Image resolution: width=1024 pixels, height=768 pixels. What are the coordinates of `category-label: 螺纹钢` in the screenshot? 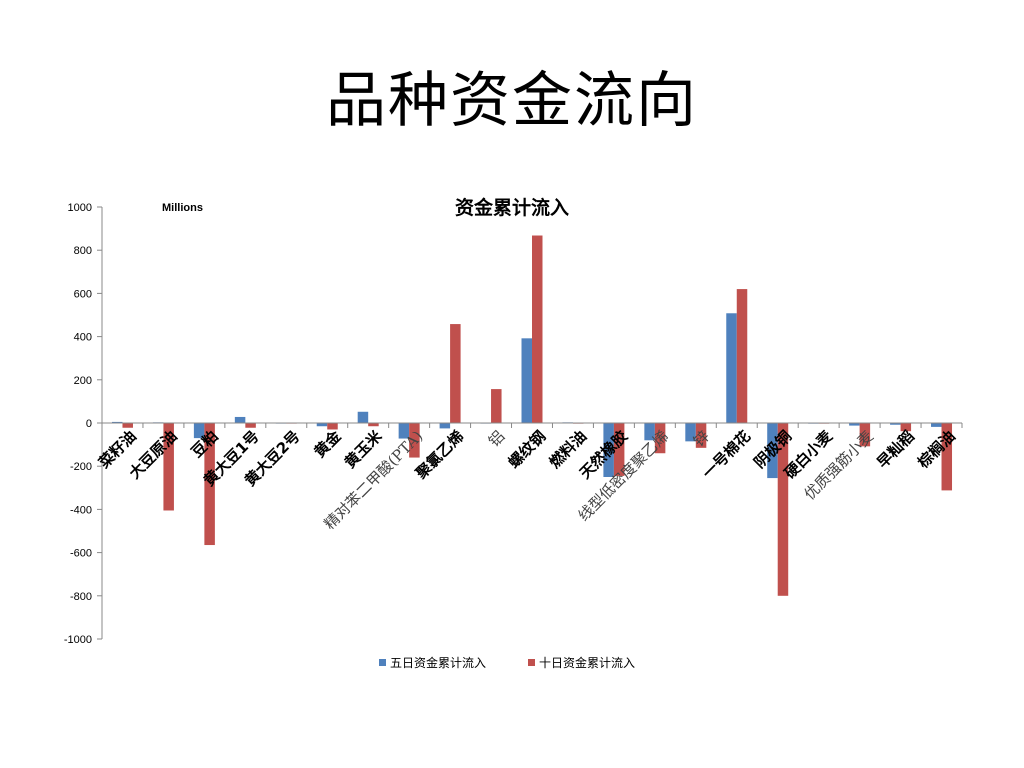 It's located at (527, 449).